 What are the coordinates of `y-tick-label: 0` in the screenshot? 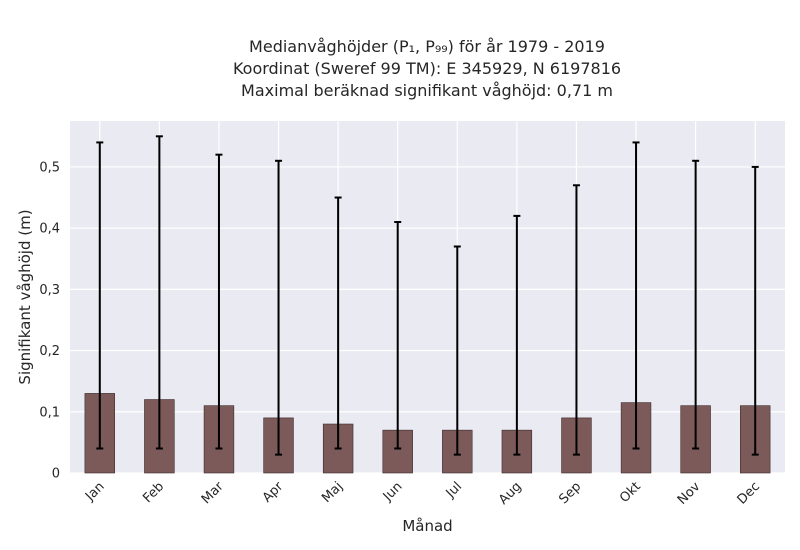 It's located at (56, 474).